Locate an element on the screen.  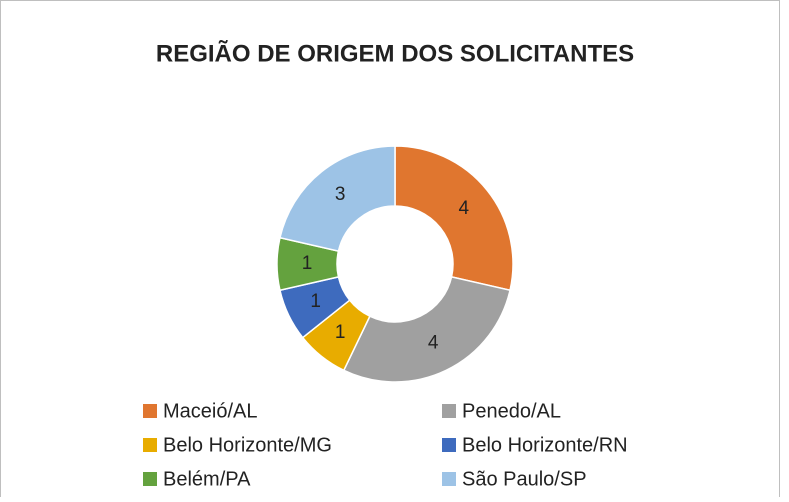
legend-label: Belo Horizonte/MG is located at coordinates (247, 445).